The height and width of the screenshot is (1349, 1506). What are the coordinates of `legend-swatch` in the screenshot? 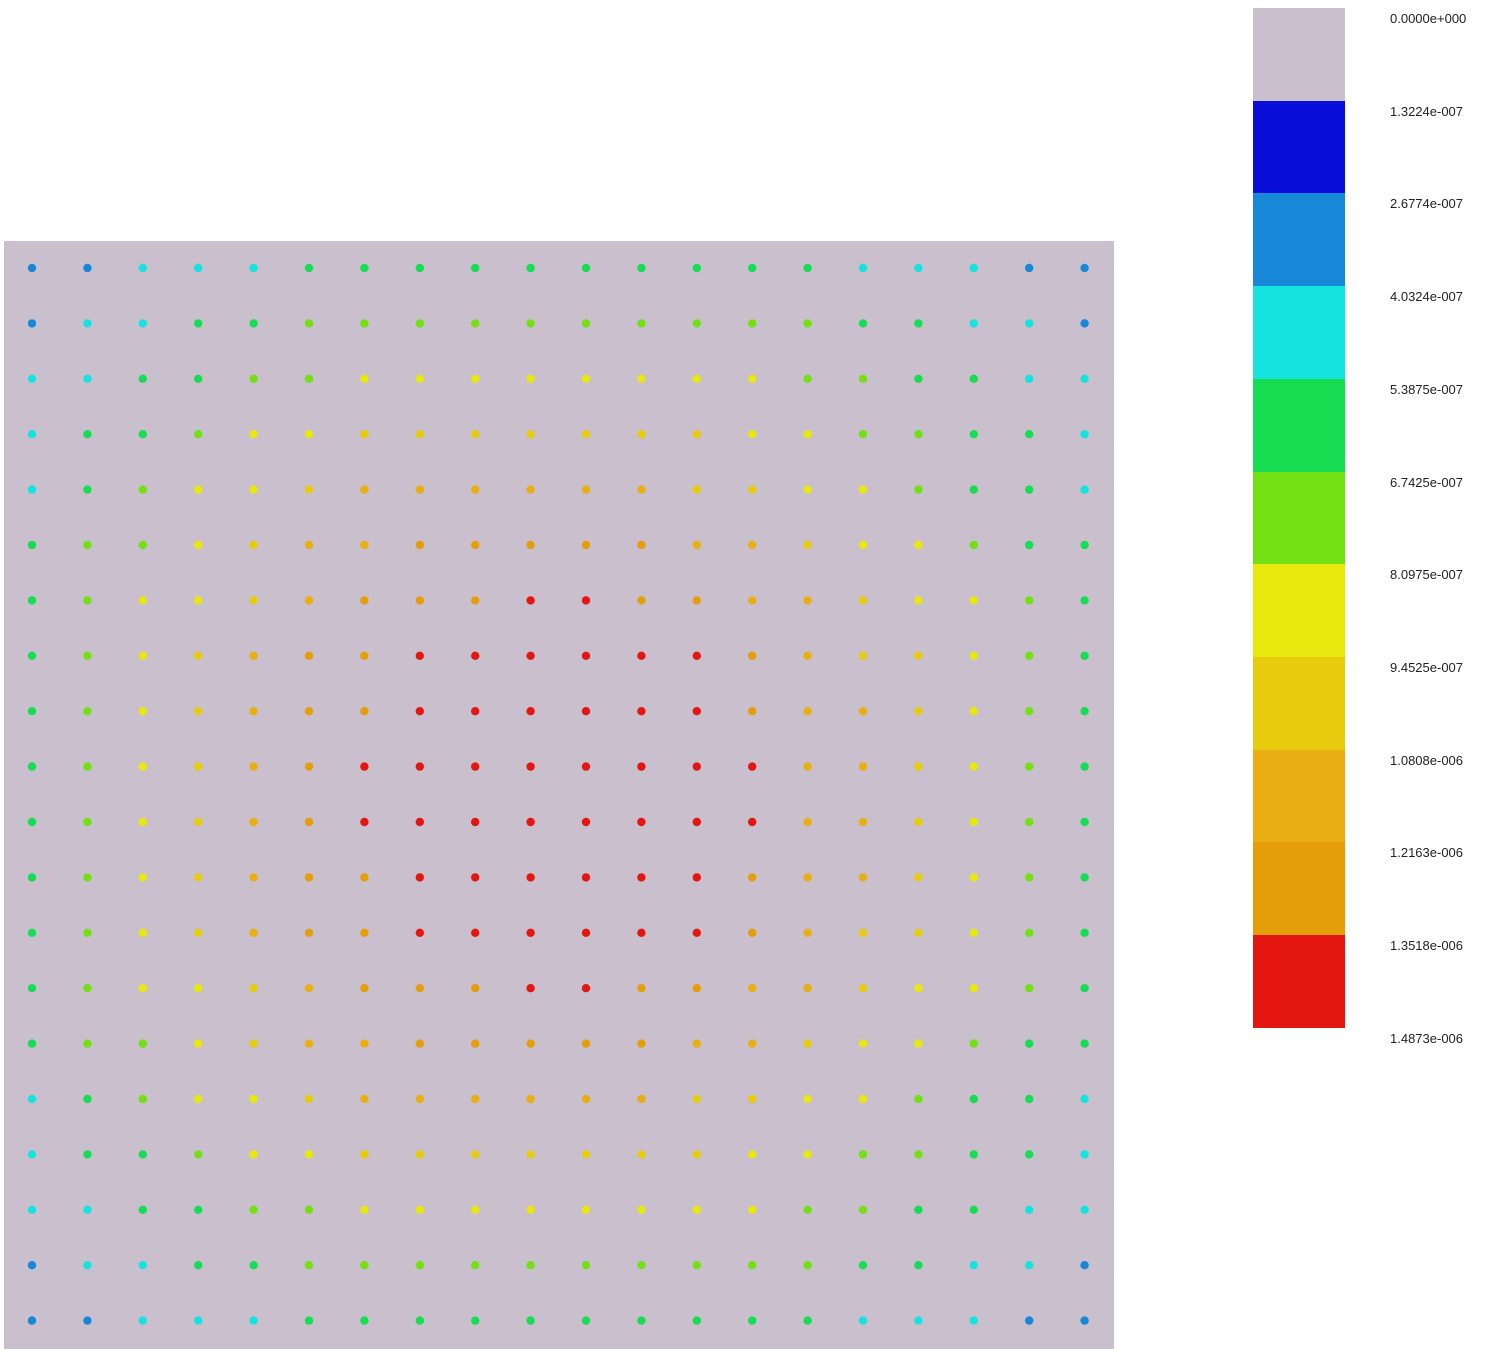 It's located at (1299, 518).